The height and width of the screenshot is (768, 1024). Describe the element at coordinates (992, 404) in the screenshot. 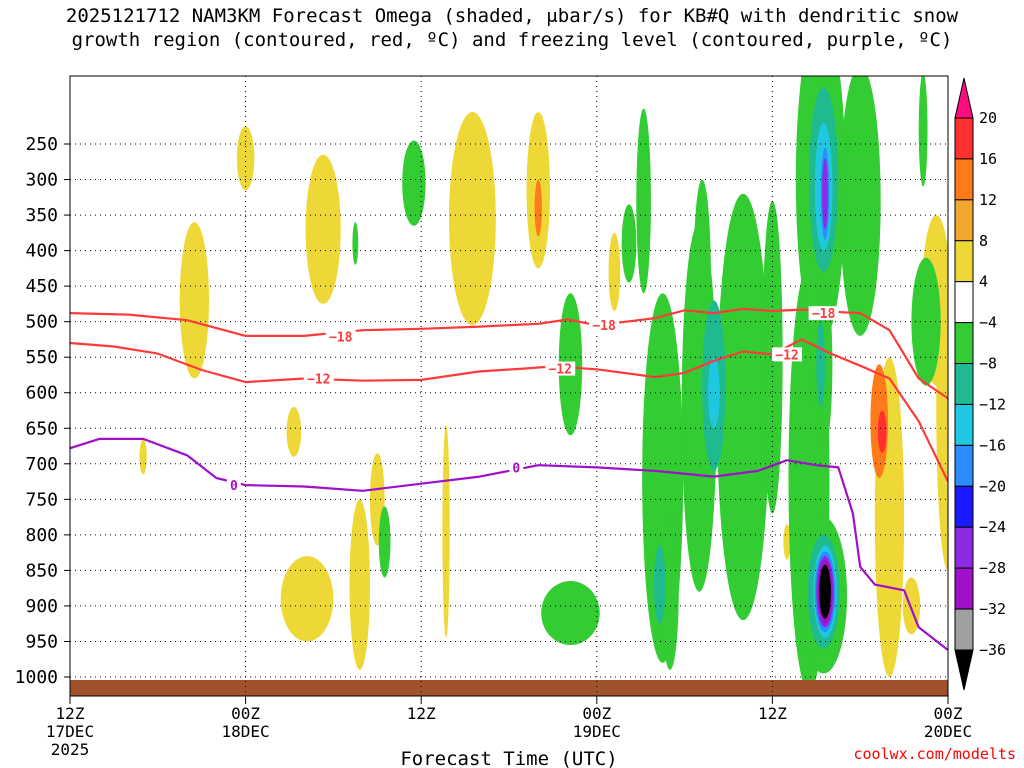

I see `colorbar-label-8: −12` at that location.